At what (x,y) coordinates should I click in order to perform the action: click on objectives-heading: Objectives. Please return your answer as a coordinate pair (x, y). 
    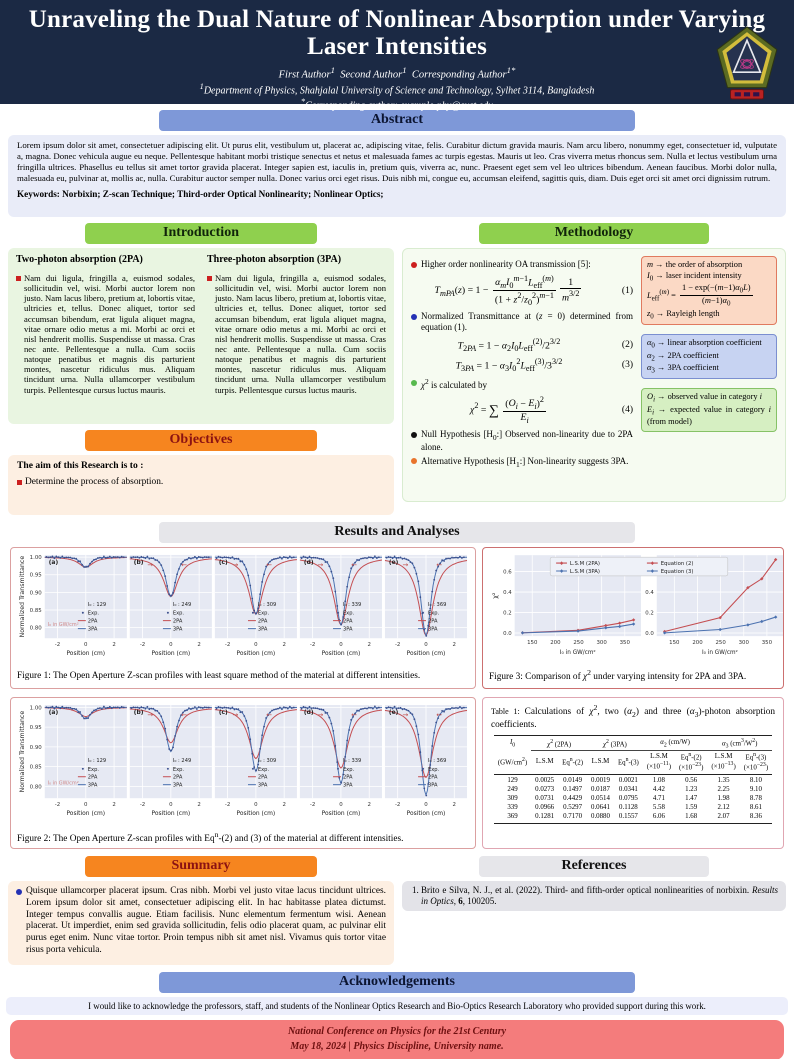
    Looking at the image, I should click on (201, 440).